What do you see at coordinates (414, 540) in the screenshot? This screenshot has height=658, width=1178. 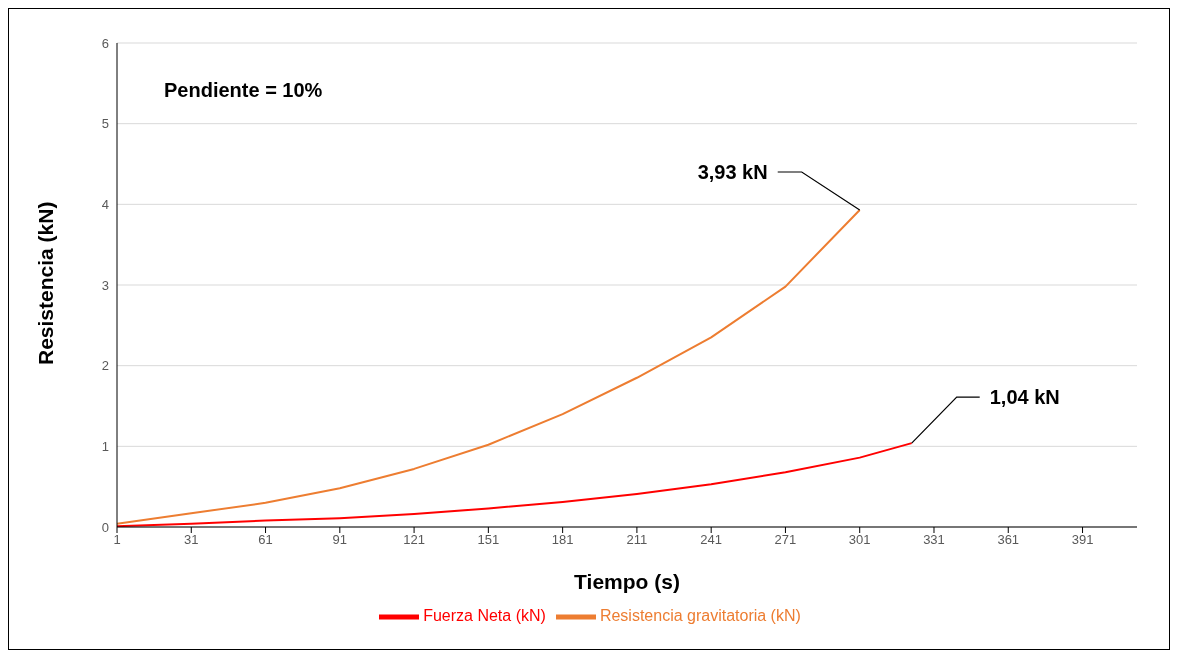 I see `x-tick-label: 121` at bounding box center [414, 540].